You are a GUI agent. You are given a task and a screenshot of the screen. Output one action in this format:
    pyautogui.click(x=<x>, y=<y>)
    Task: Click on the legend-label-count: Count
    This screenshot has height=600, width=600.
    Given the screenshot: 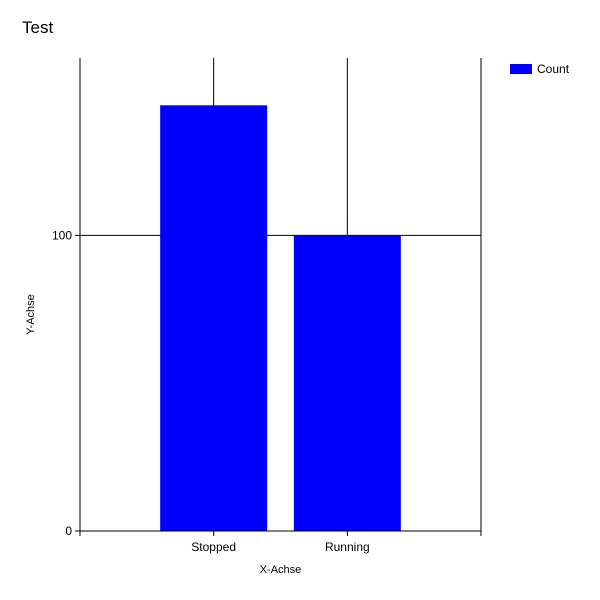 What is the action you would take?
    pyautogui.click(x=553, y=69)
    